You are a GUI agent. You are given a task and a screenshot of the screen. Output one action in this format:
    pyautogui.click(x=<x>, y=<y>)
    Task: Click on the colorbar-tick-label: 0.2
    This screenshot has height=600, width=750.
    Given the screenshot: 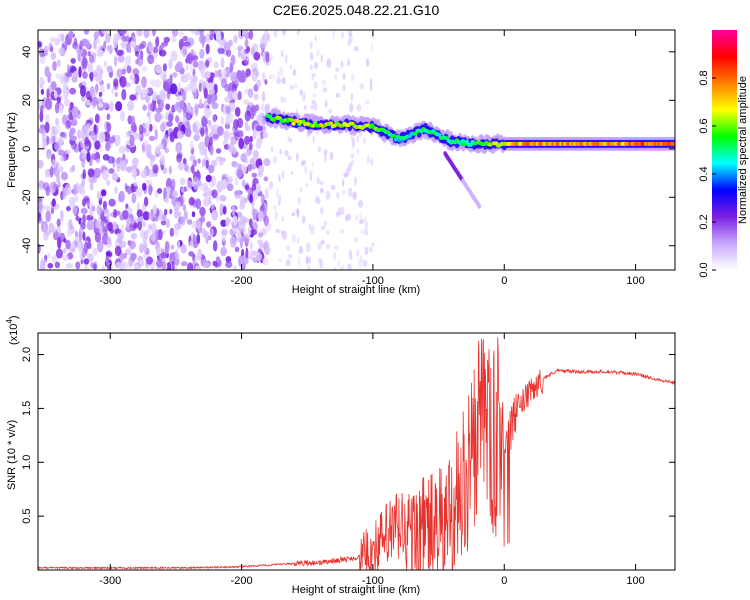 What is the action you would take?
    pyautogui.click(x=704, y=221)
    